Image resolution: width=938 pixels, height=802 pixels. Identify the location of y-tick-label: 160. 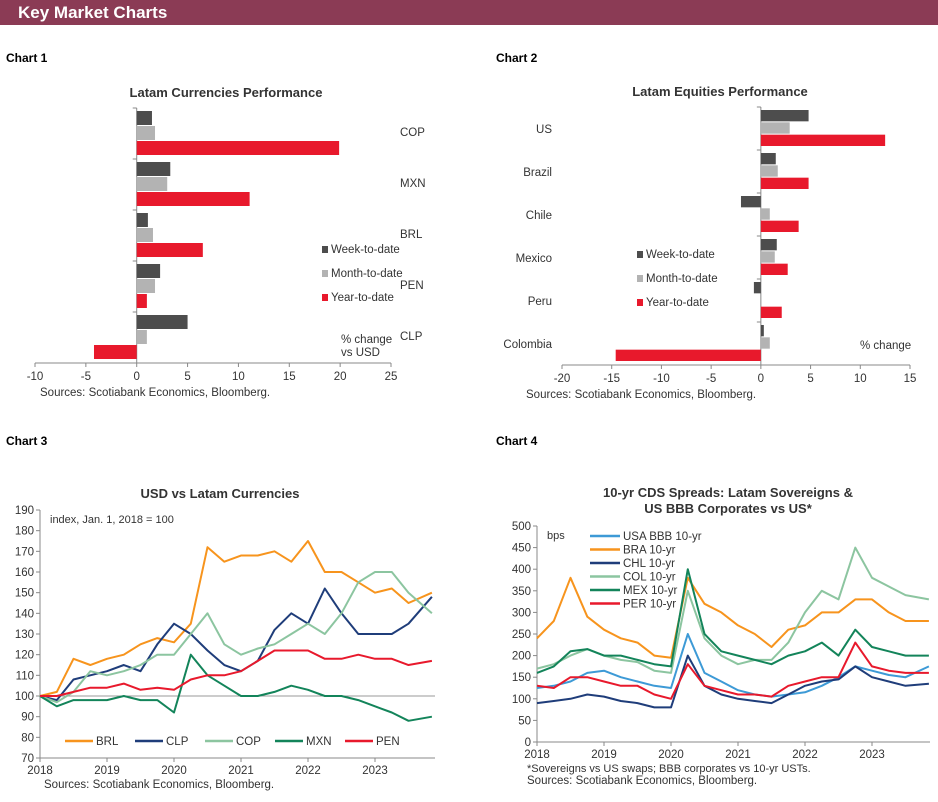
(24, 573).